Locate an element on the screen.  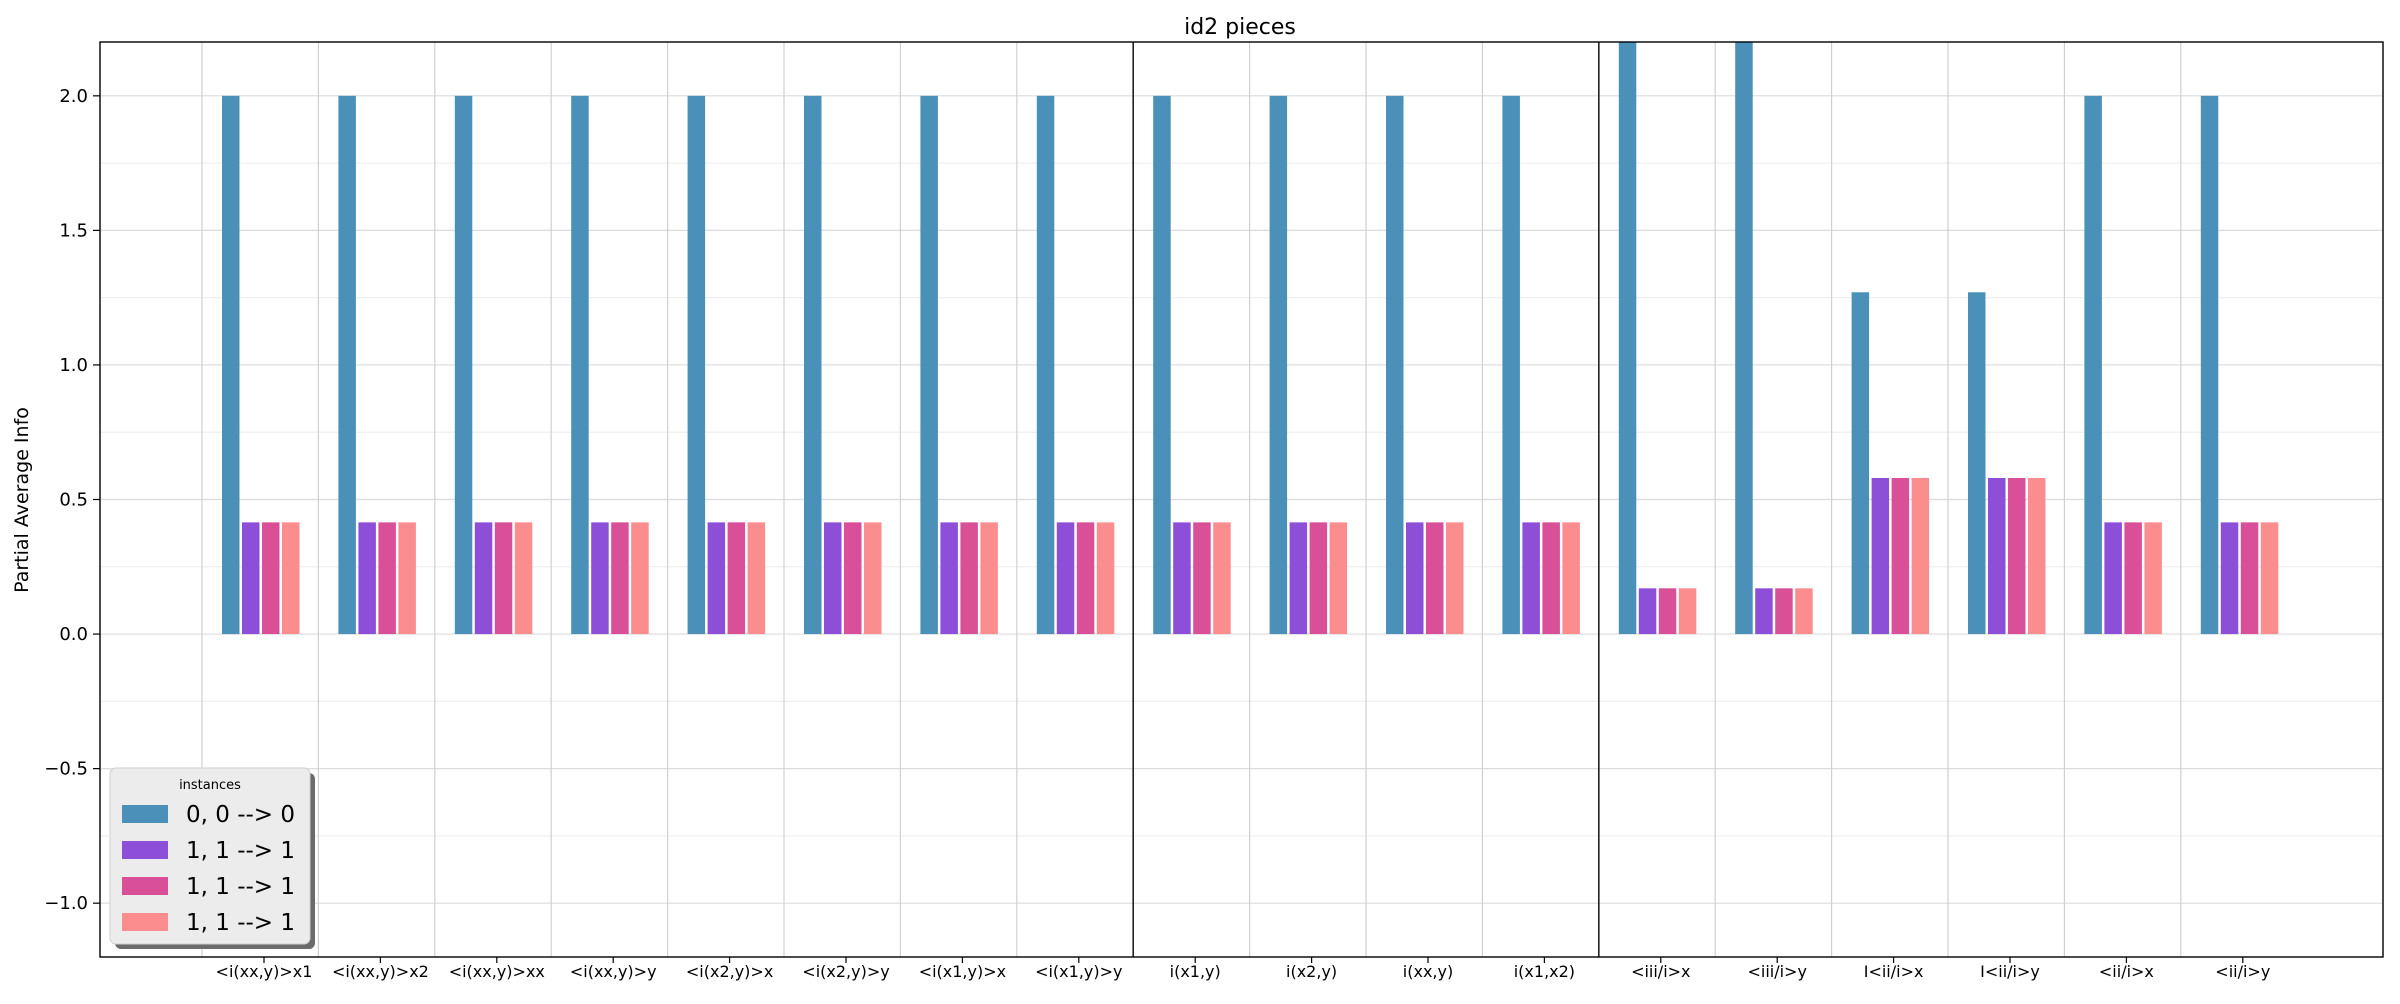
x-tick-label: <ii/i>y is located at coordinates (2242, 971).